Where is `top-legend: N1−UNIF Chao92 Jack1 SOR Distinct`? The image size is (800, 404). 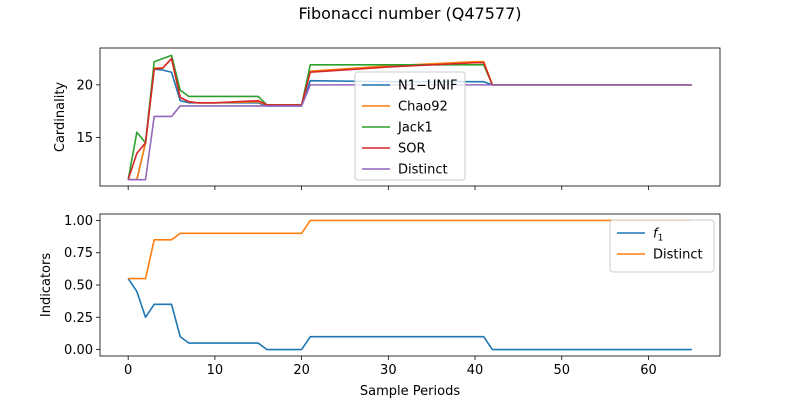
top-legend: N1−UNIF Chao92 Jack1 SOR Distinct is located at coordinates (410, 126).